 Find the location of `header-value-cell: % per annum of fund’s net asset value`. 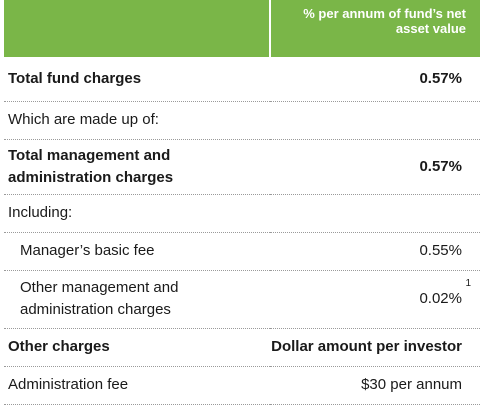

header-value-cell: % per annum of fund’s net asset value is located at coordinates (374, 28).